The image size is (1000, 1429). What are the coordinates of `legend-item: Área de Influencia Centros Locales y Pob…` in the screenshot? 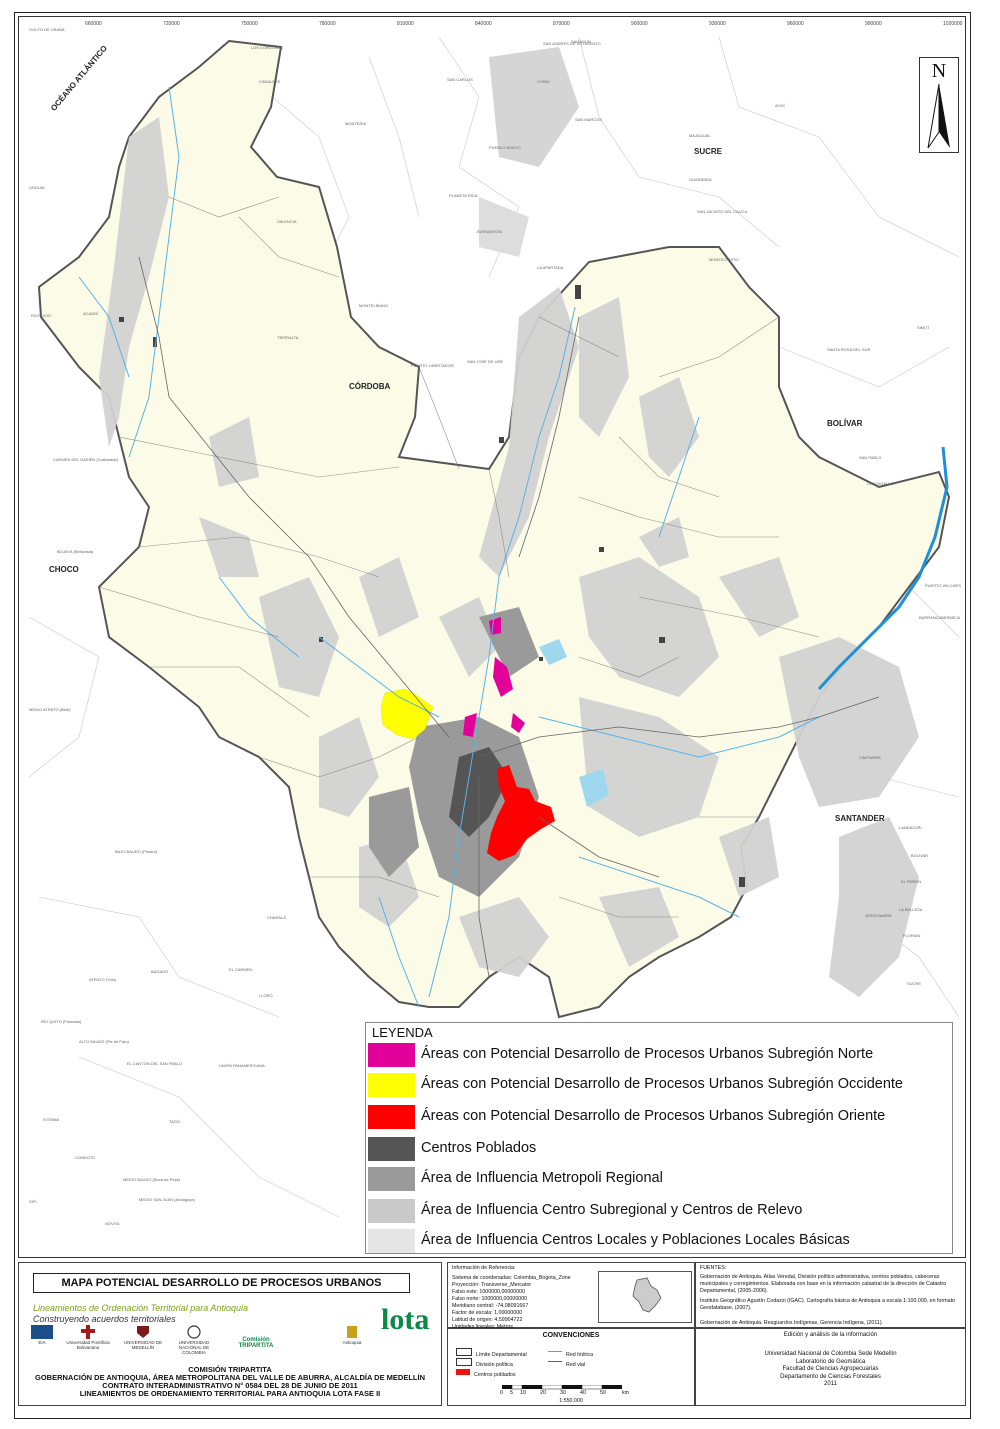 It's located at (659, 1242).